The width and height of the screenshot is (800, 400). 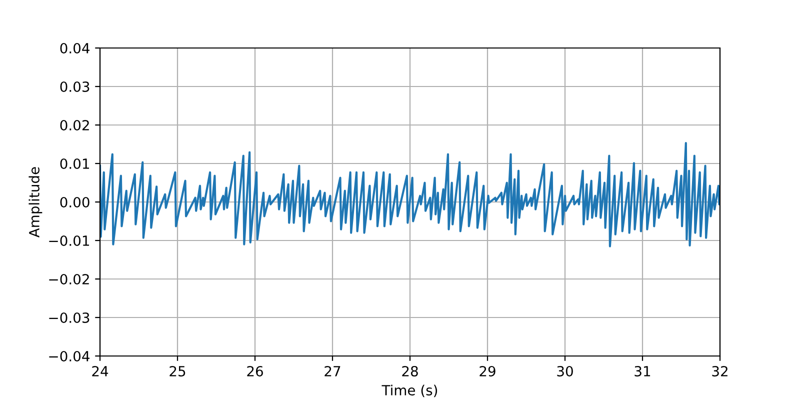 What do you see at coordinates (69, 317) in the screenshot?
I see `y-tick-label: −0.03` at bounding box center [69, 317].